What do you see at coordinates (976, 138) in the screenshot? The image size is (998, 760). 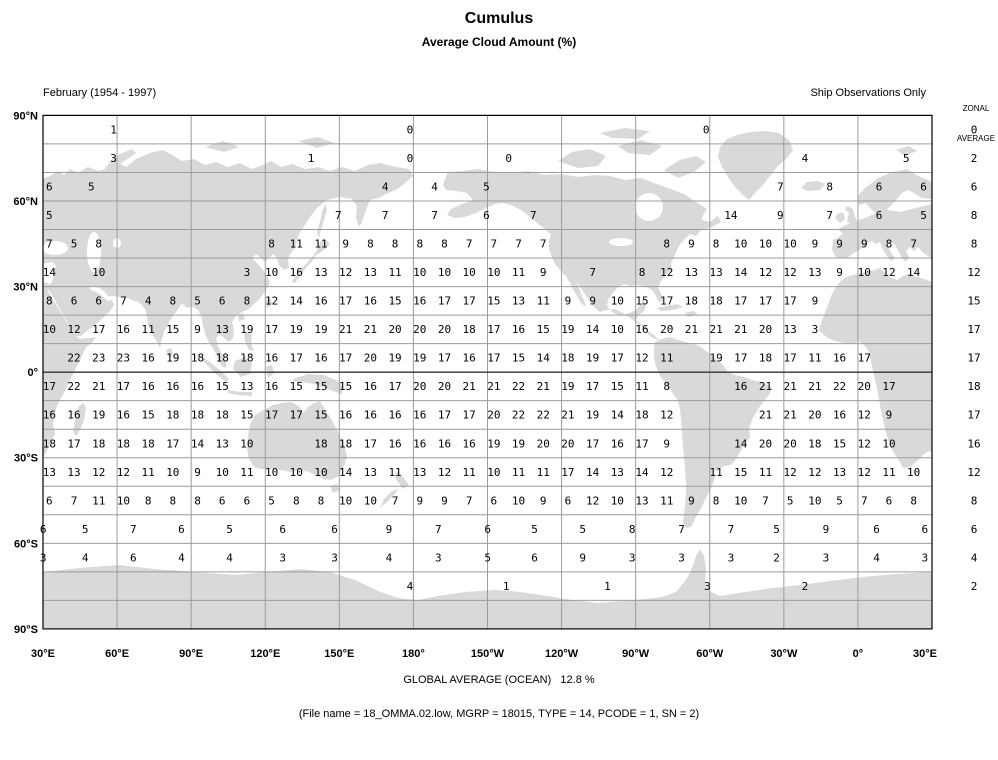 I see `zonal-header-line2: AVERAGE` at bounding box center [976, 138].